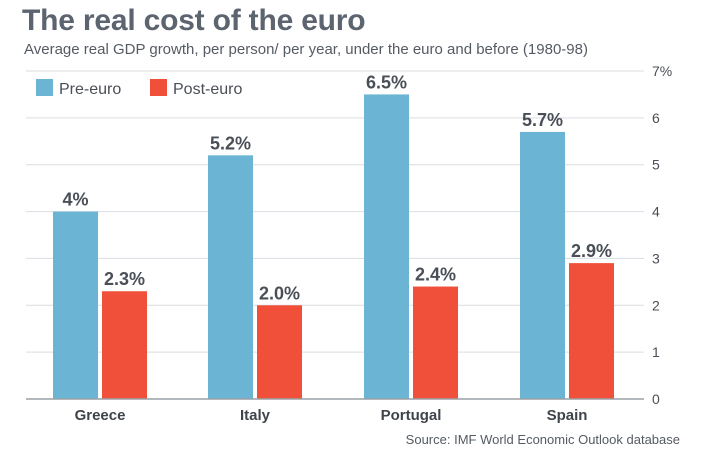 This screenshot has width=702, height=460. Describe the element at coordinates (75, 305) in the screenshot. I see `bar-pre-euro-greece` at that location.